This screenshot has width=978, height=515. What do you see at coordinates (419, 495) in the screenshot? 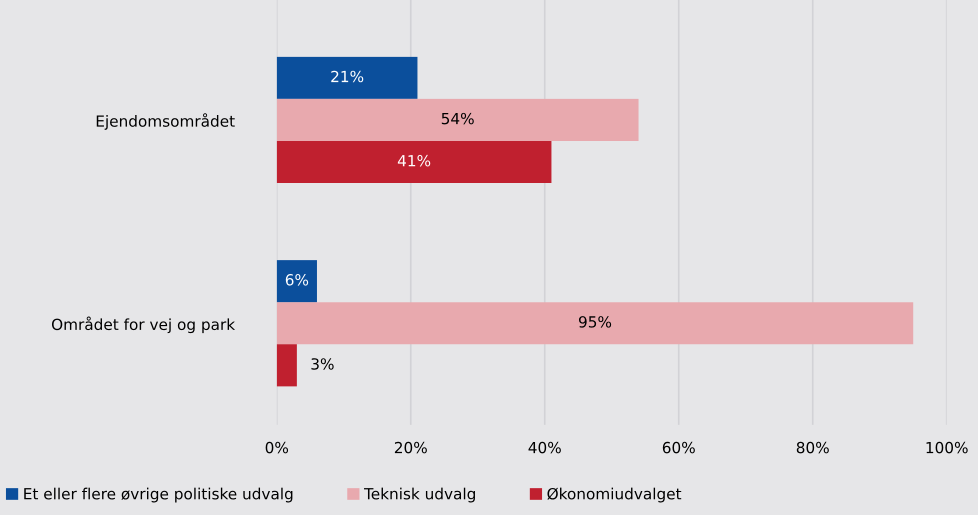
I see `legend-label: Teknisk udvalg` at bounding box center [419, 495].